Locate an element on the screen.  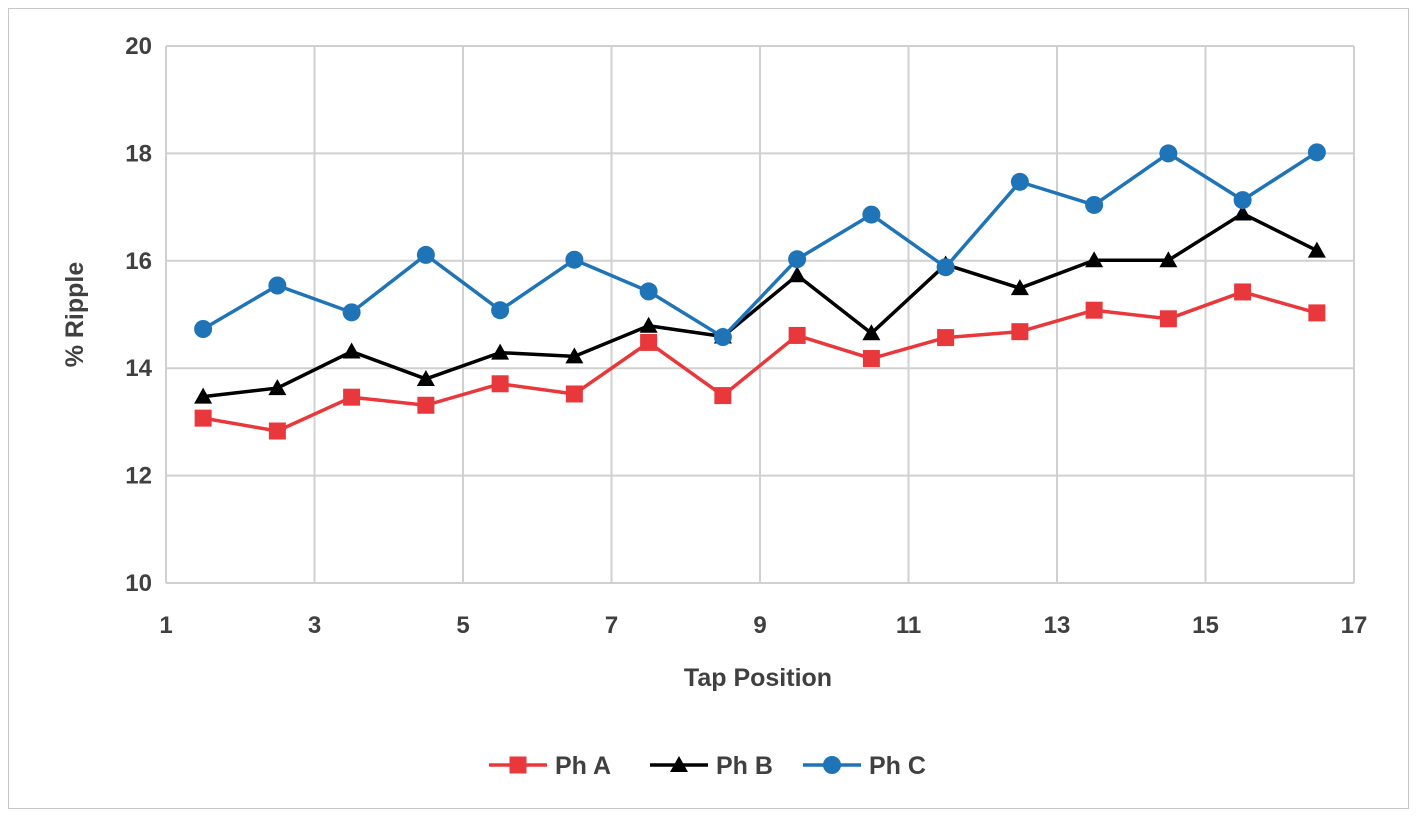
legend-item-ph-b: Ph B is located at coordinates (711, 766).